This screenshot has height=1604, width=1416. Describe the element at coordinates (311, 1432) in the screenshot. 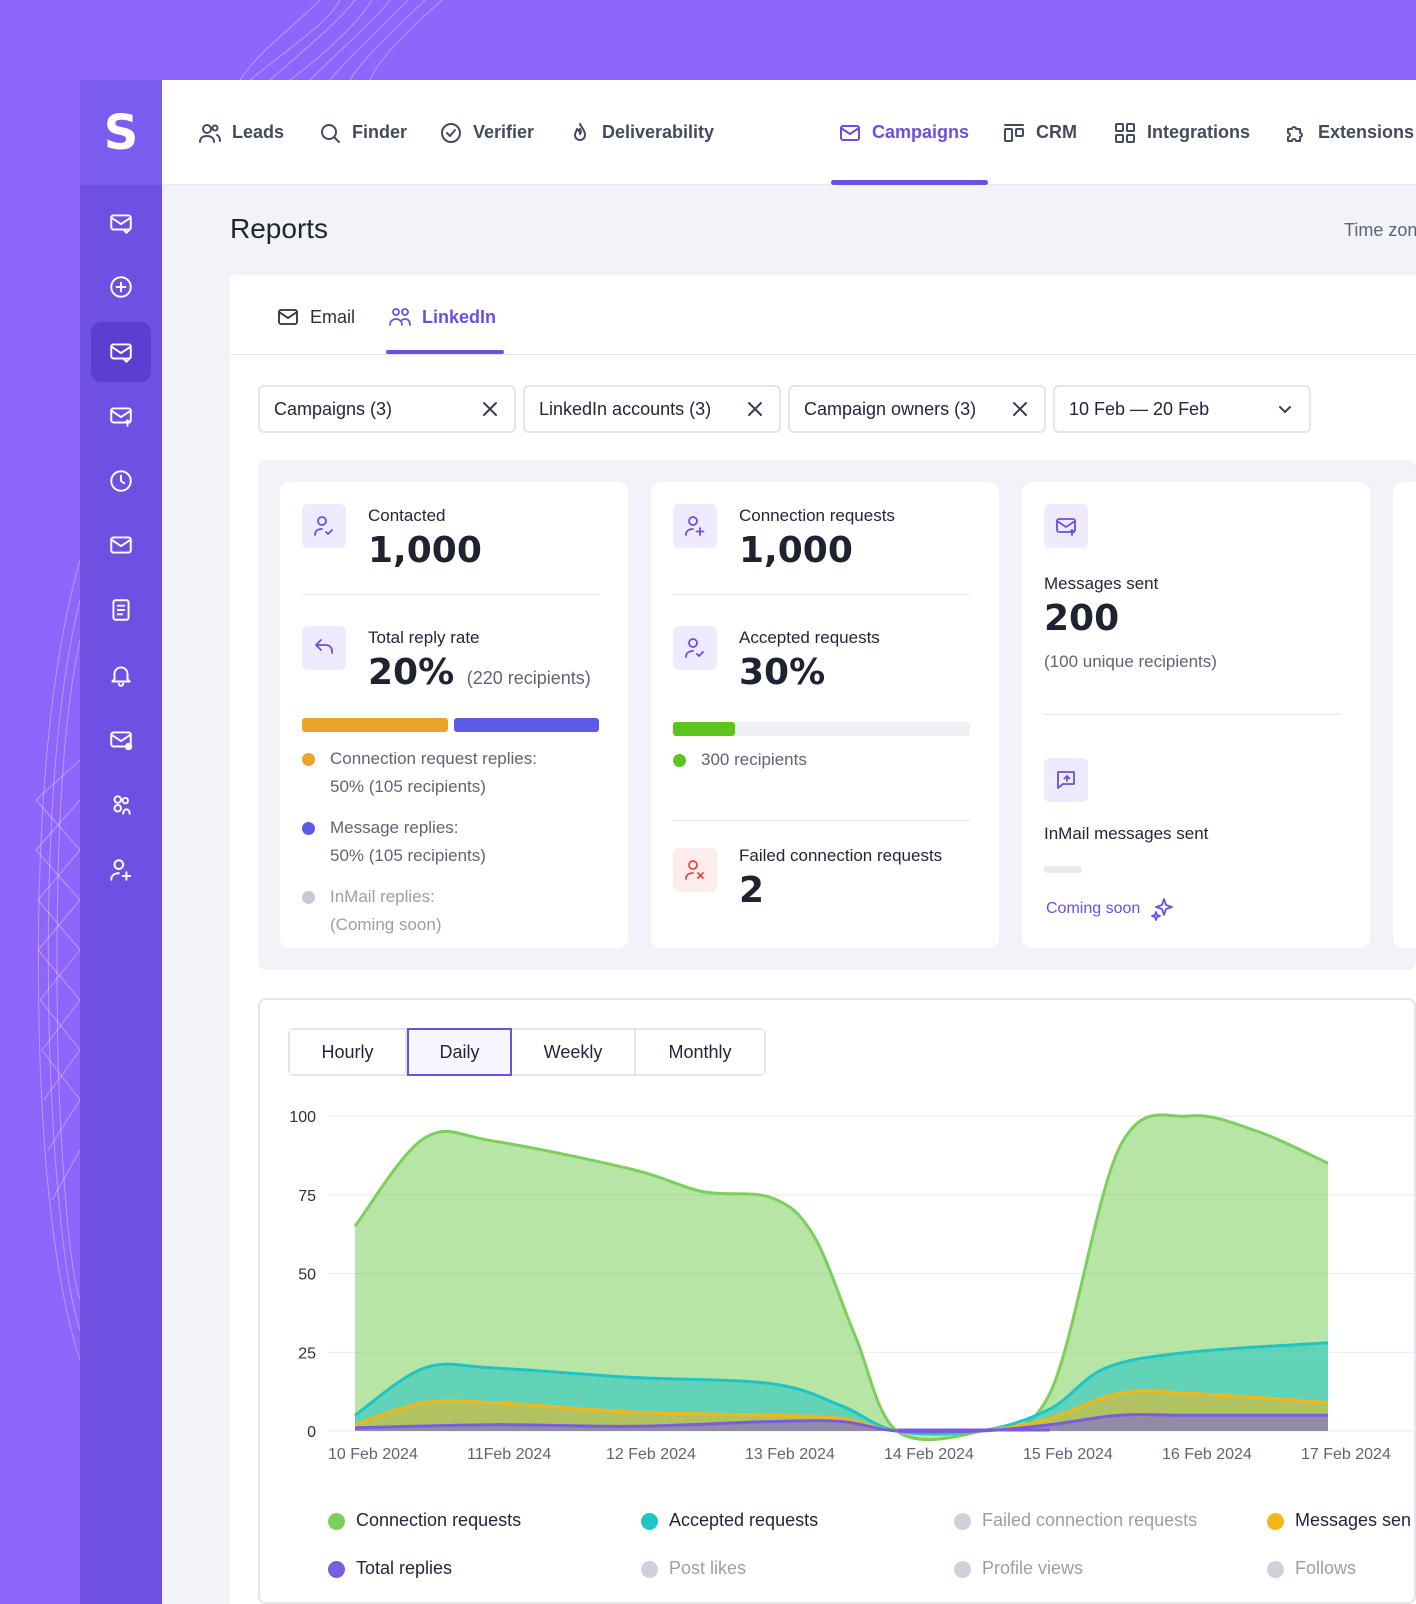

I see `y-tick-label: 0` at that location.